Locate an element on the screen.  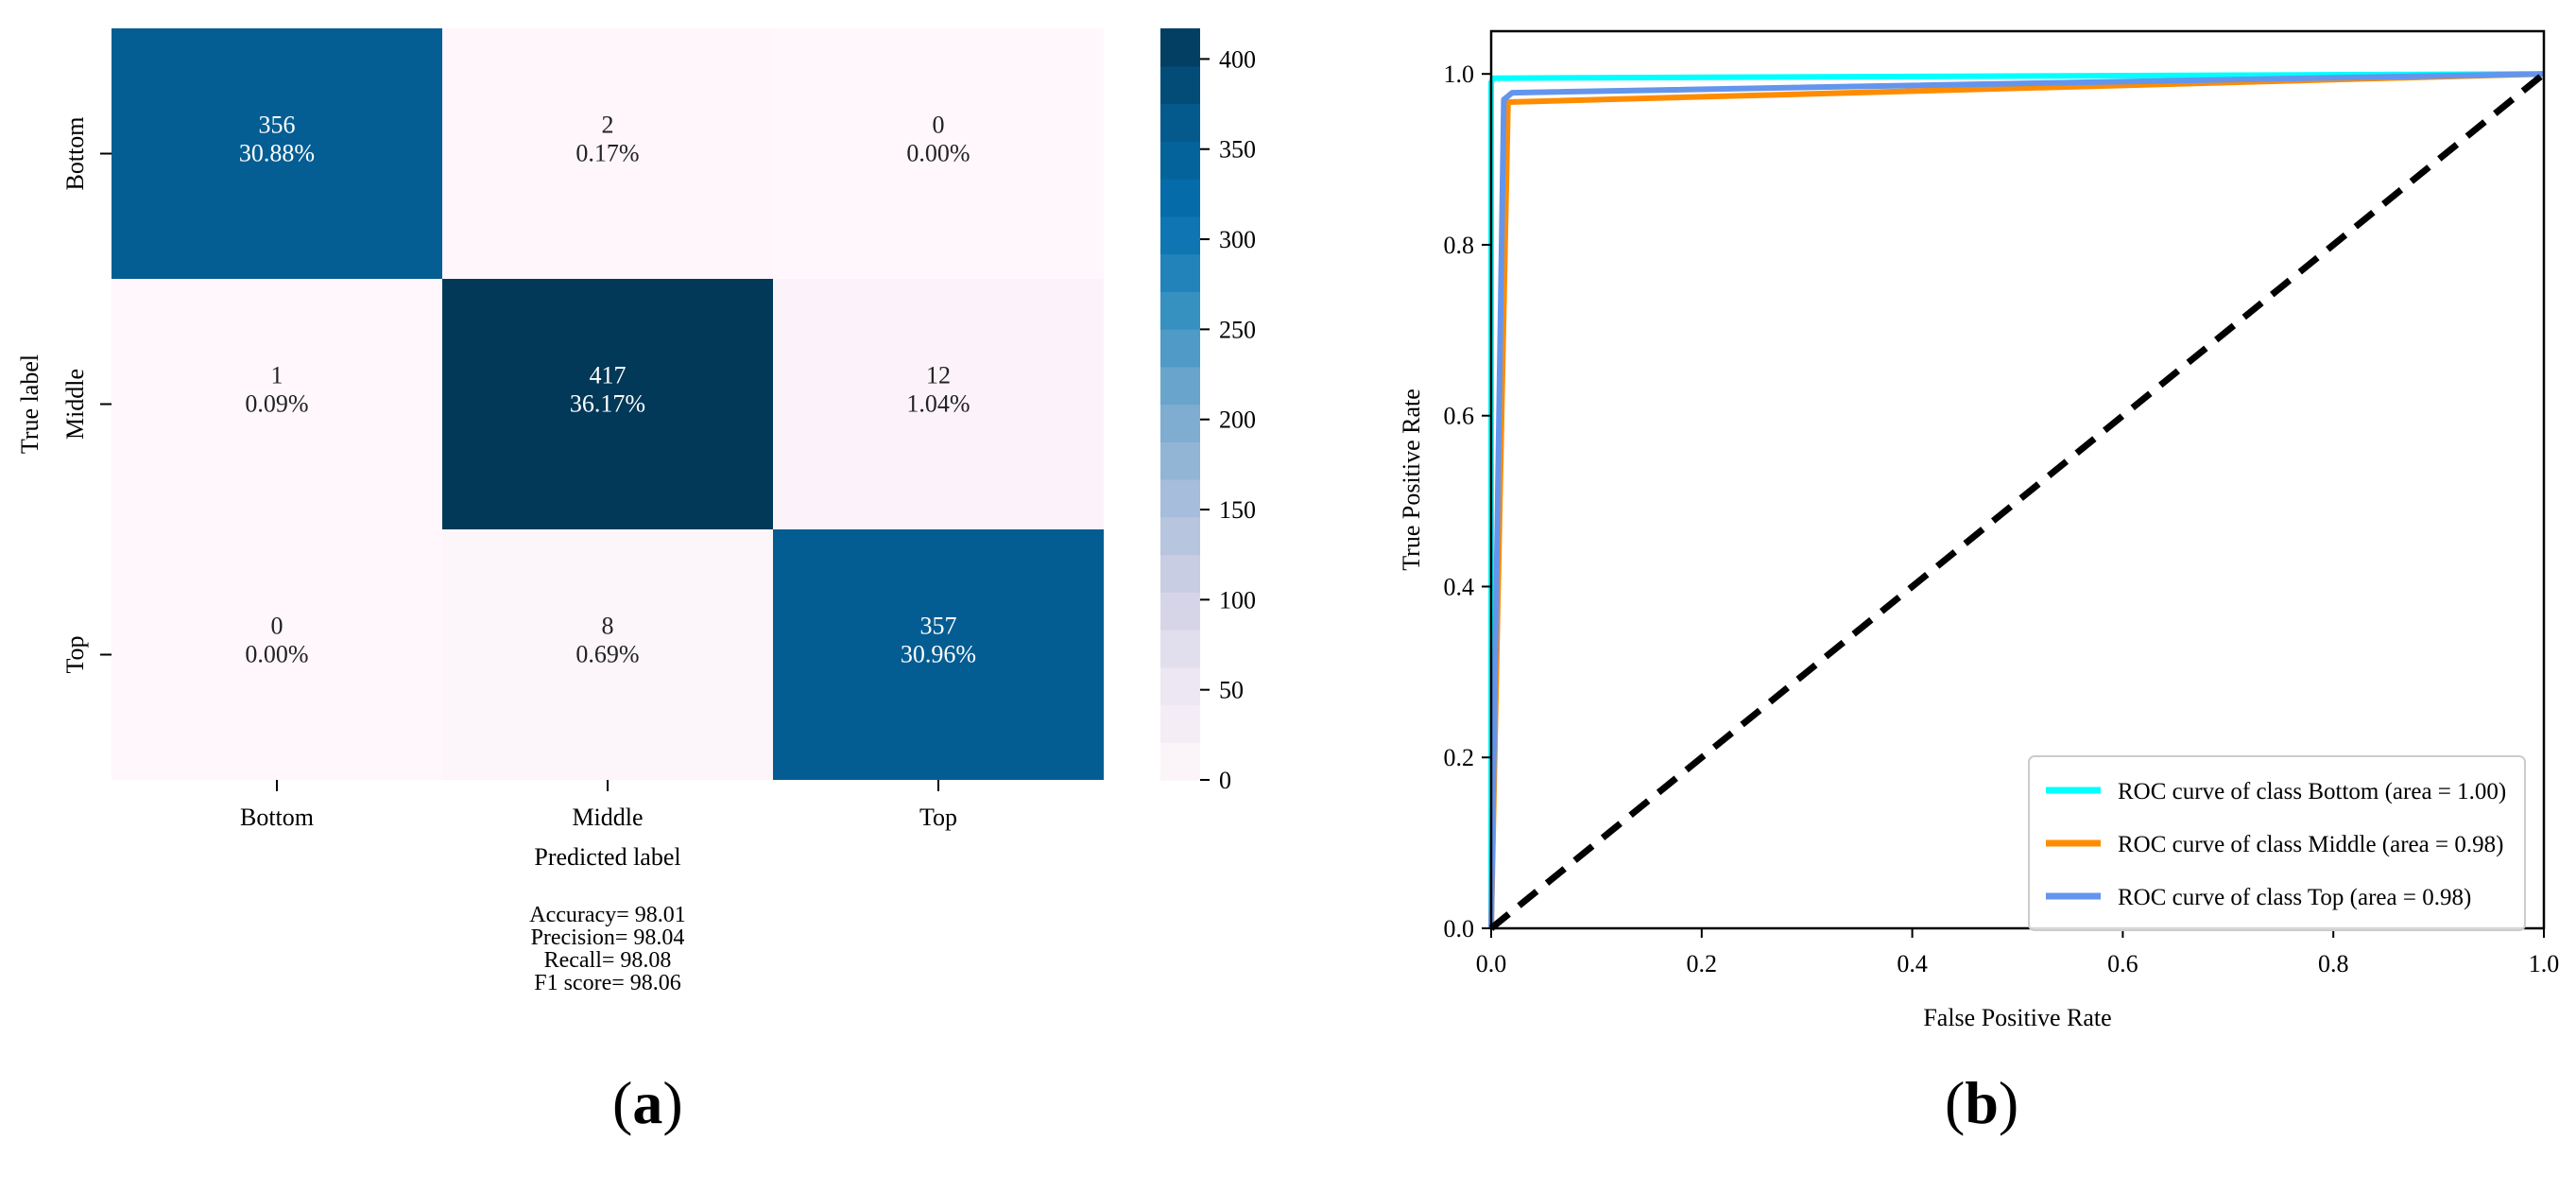
cell-percent-label: 36.17% is located at coordinates (607, 404).